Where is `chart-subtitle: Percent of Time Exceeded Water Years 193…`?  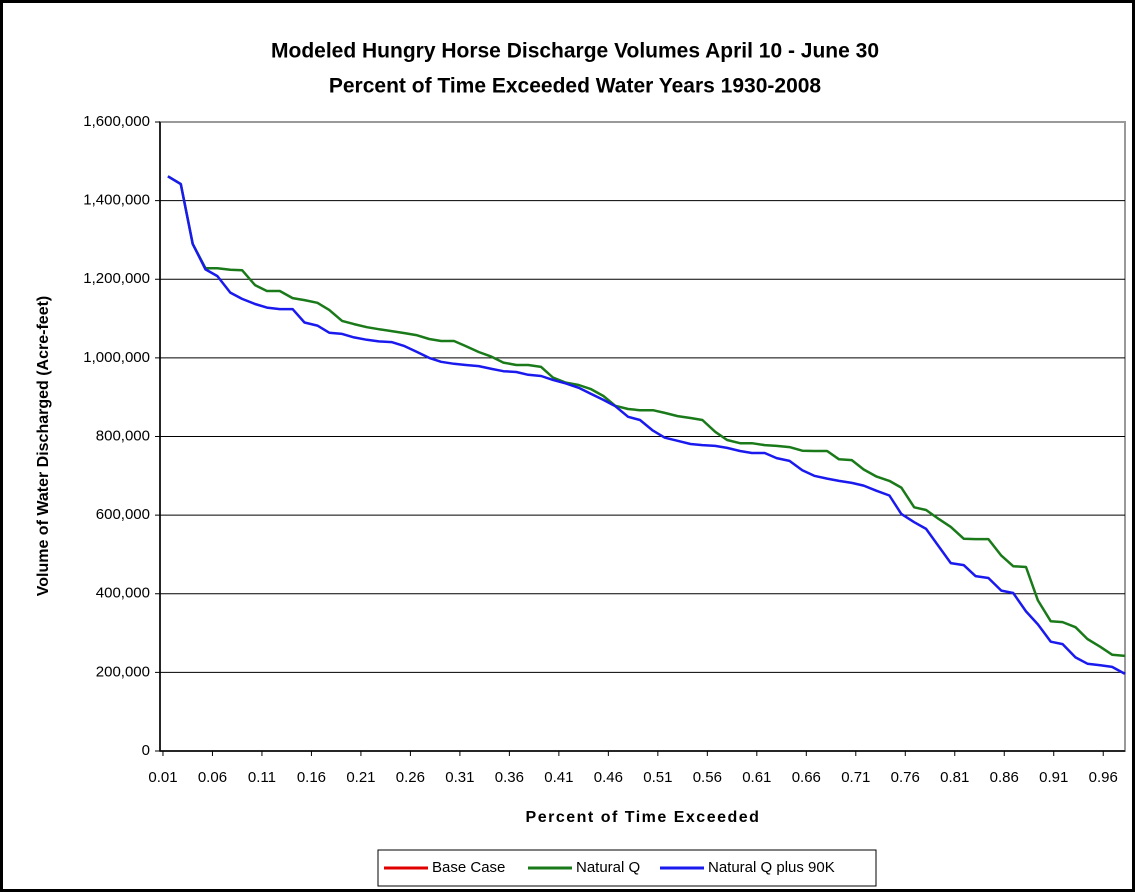 chart-subtitle: Percent of Time Exceeded Water Years 193… is located at coordinates (575, 86).